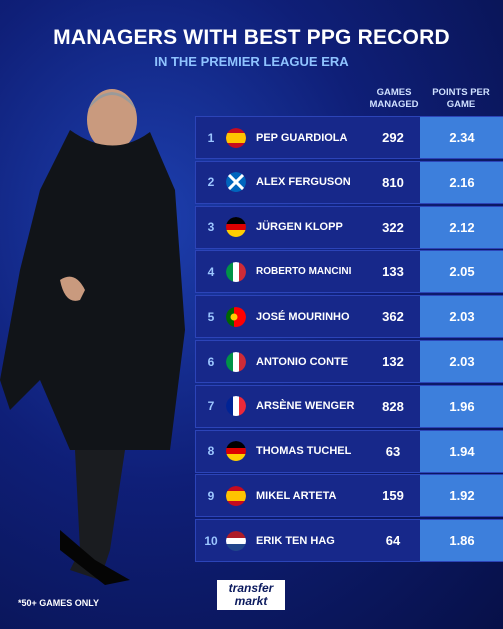 This screenshot has width=503, height=629. I want to click on footnote: *50+ GAMES ONLY, so click(58, 603).